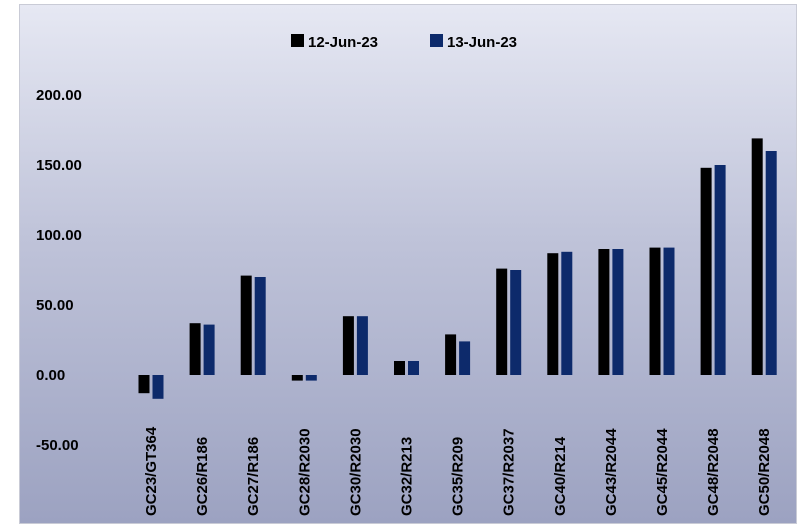 This screenshot has height=529, width=805. What do you see at coordinates (57, 445) in the screenshot?
I see `y-tick-label: -50.00` at bounding box center [57, 445].